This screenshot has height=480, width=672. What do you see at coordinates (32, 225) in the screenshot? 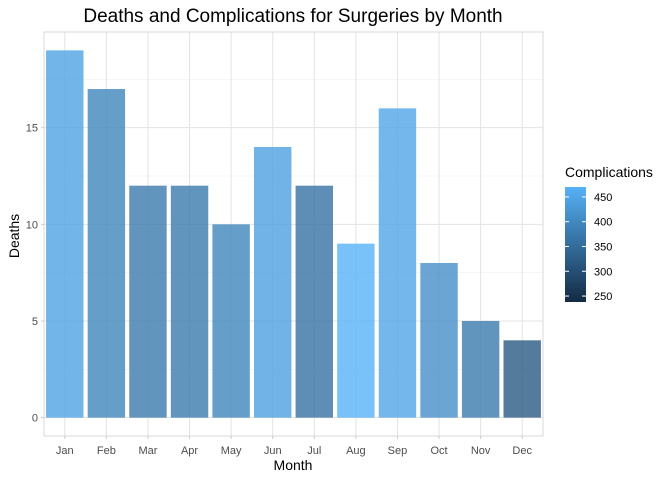
I see `y-tick-label: 10` at bounding box center [32, 225].